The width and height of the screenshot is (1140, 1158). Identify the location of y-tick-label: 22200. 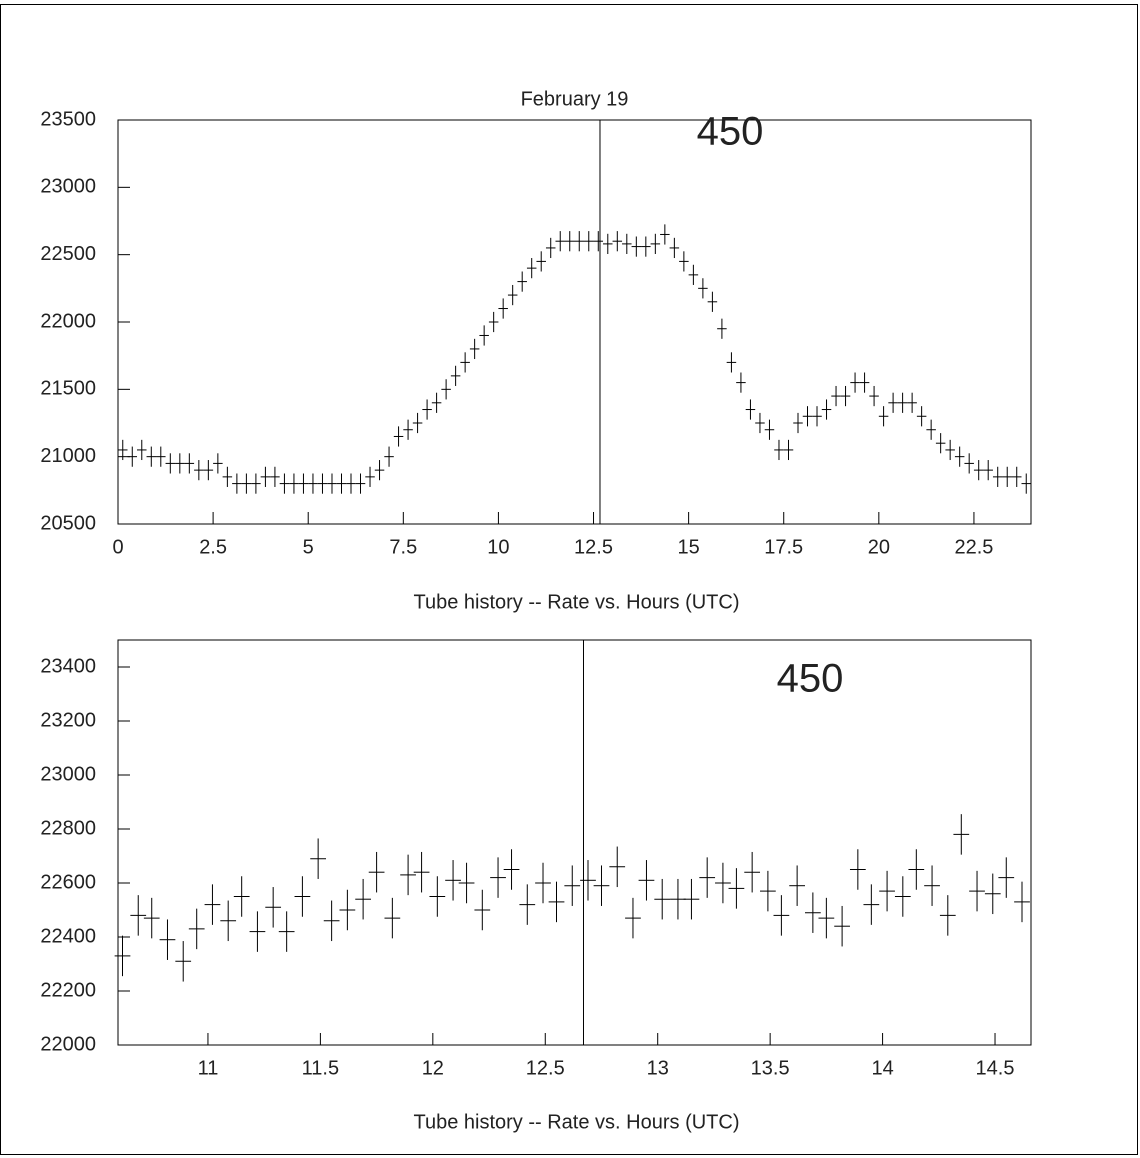
(68, 990).